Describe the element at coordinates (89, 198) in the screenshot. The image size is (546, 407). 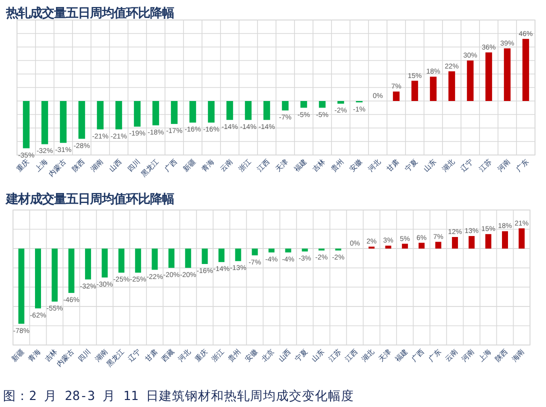
I see `chart-title: 建材成交量五日周均值环比降幅` at that location.